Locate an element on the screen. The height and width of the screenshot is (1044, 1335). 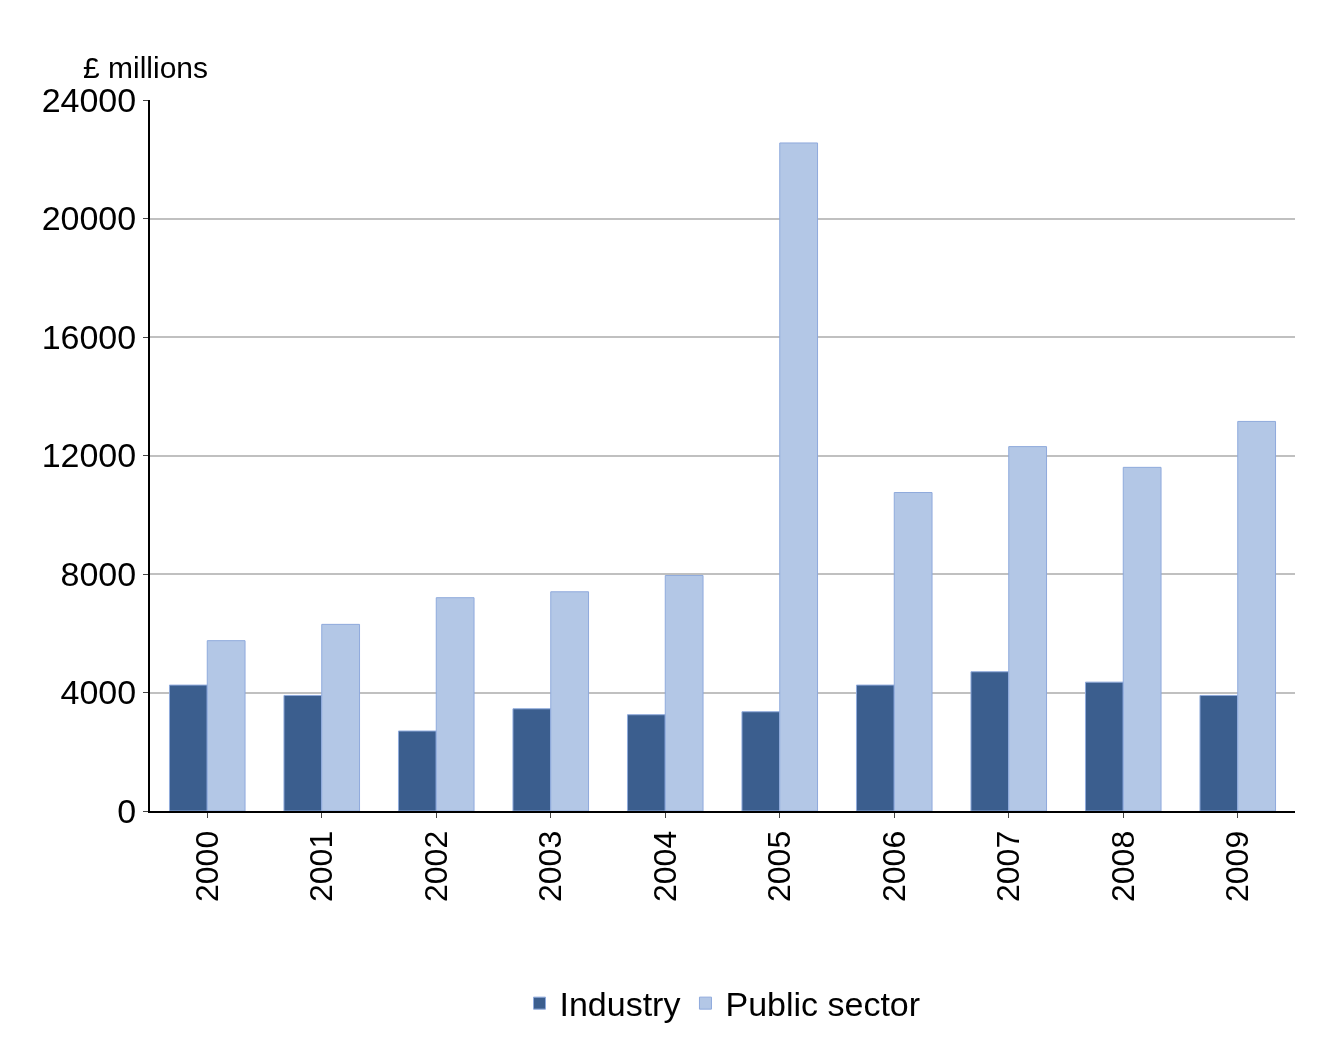
x-tick-label: 2007 is located at coordinates (1008, 866).